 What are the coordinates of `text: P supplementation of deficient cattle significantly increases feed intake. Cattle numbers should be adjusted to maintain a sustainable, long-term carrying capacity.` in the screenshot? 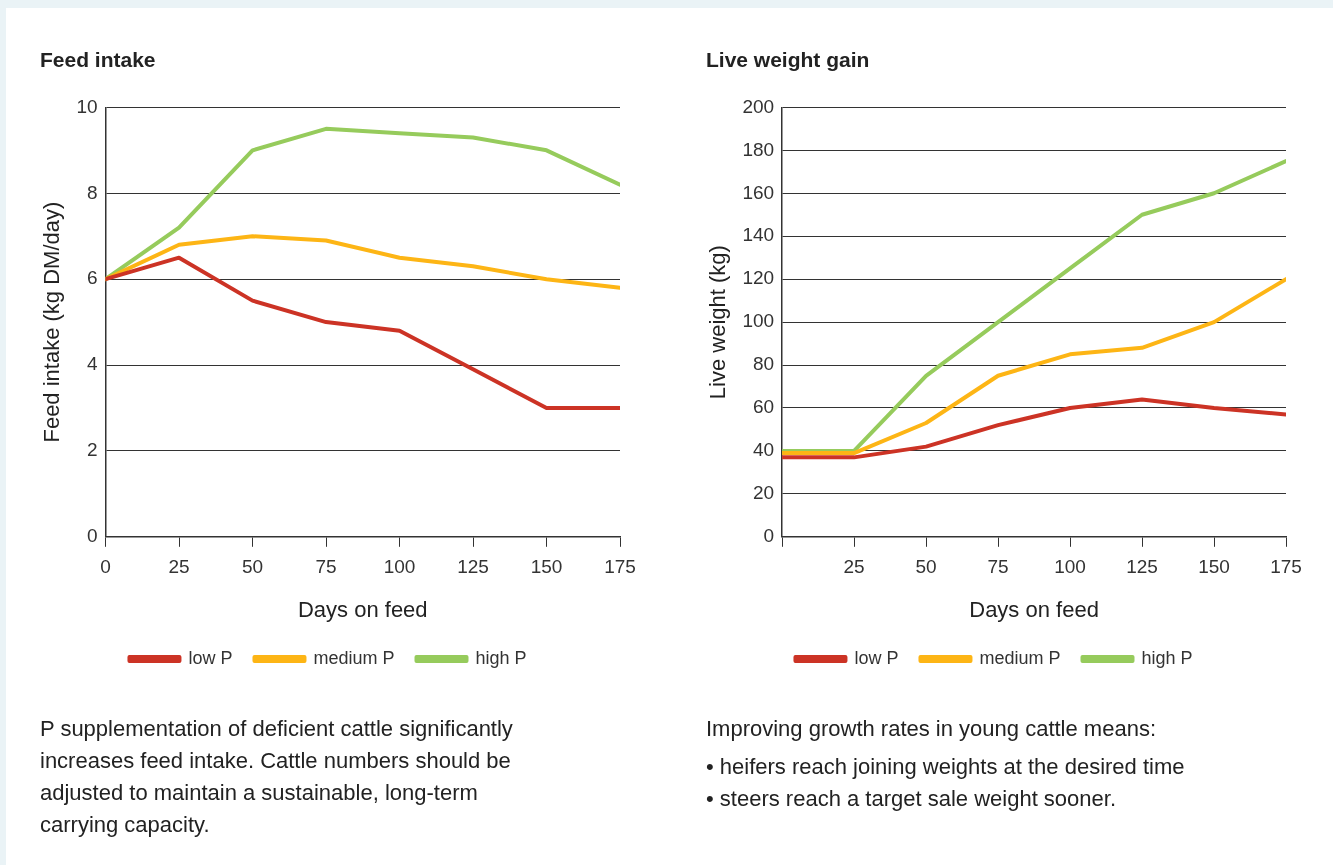 It's located at (277, 777).